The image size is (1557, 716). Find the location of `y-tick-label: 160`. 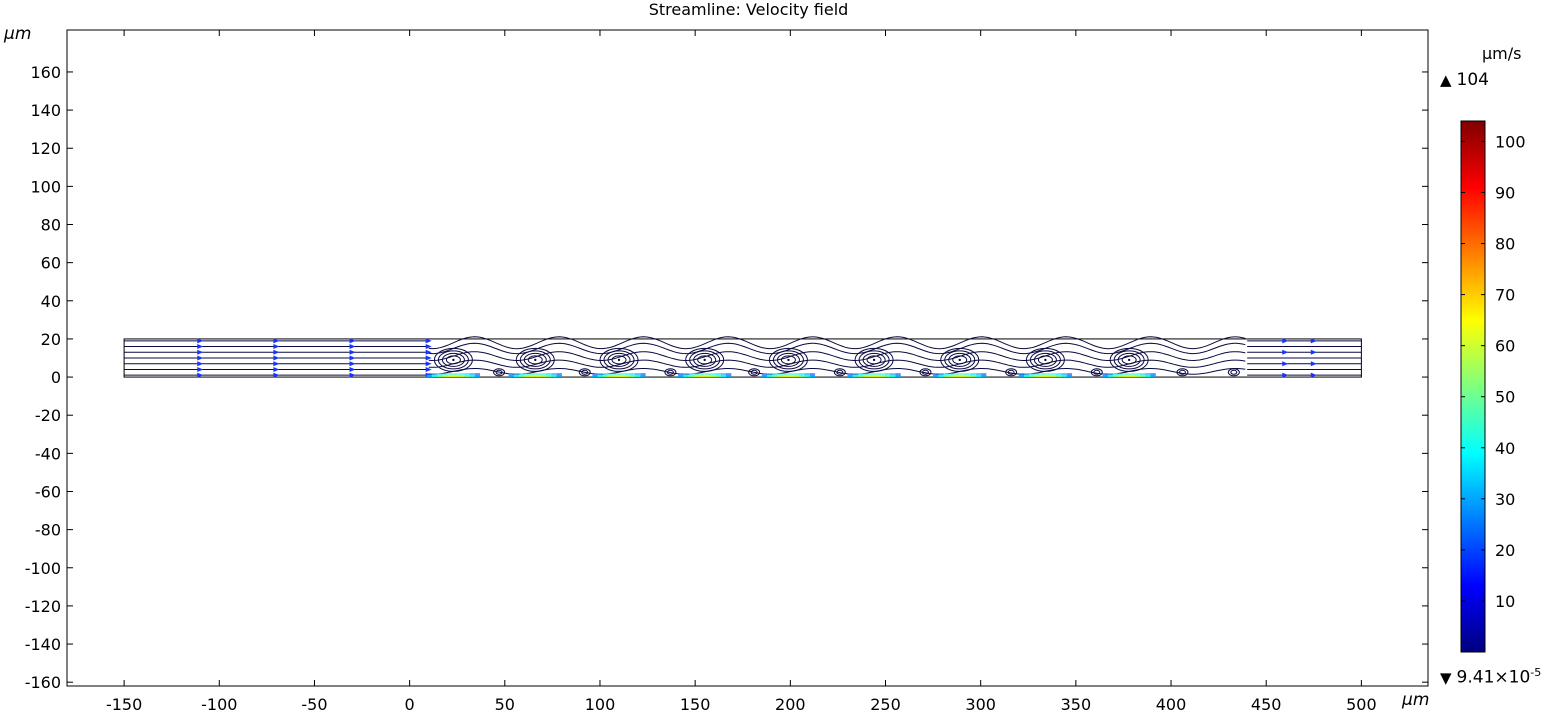

y-tick-label: 160 is located at coordinates (45, 72).